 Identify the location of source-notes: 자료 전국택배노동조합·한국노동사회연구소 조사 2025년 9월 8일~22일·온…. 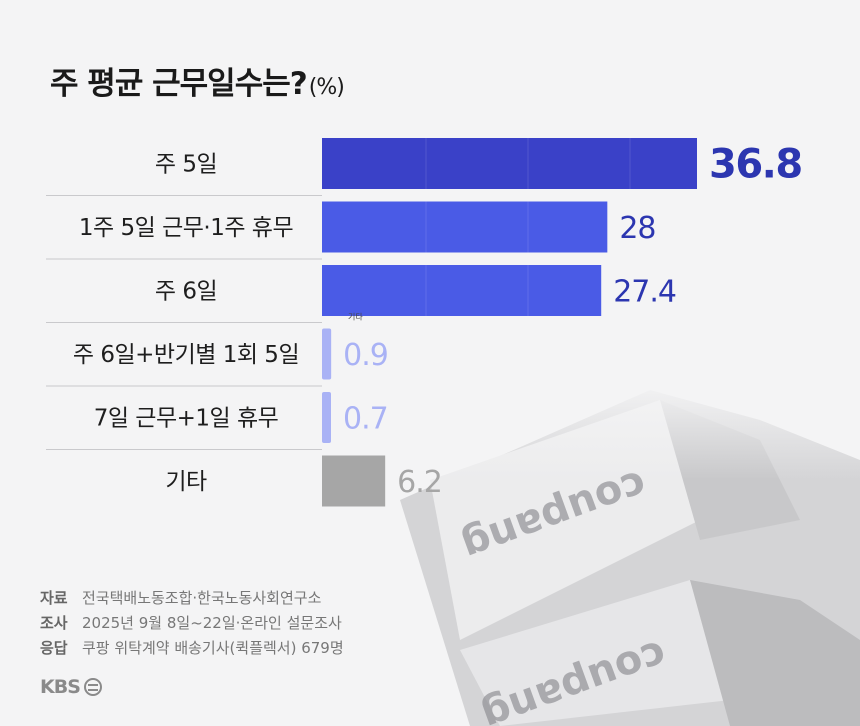
(192, 623).